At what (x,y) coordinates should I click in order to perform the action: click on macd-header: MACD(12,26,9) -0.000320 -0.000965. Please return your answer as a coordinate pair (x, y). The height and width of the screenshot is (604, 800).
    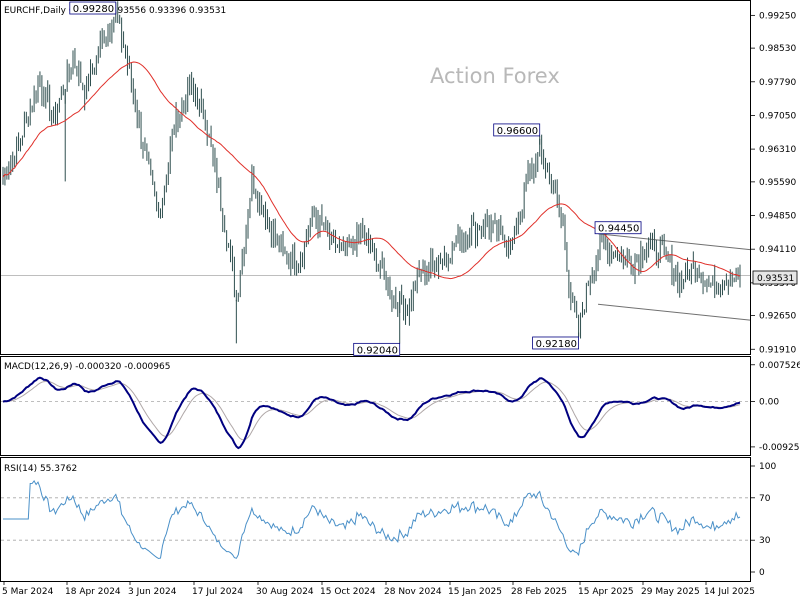
    Looking at the image, I should click on (87, 367).